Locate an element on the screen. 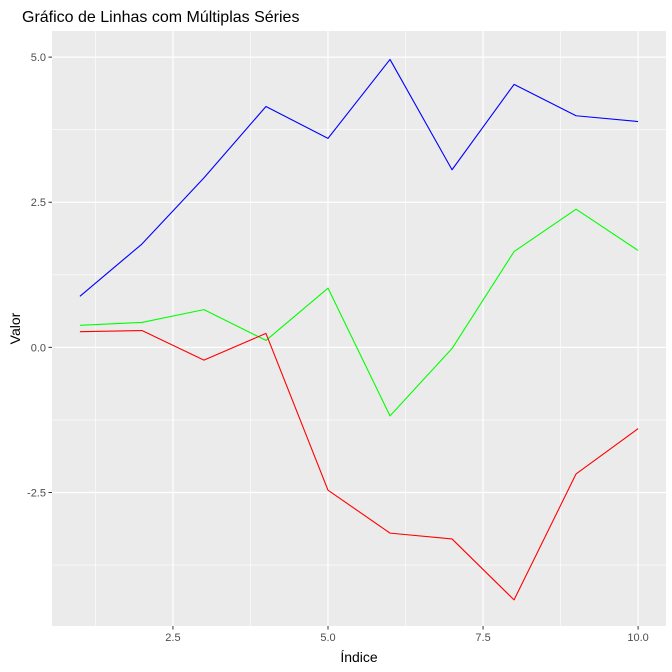  y-axis-ticks: 5.0 2.5 0.0 -2.5 is located at coordinates (39, 275).